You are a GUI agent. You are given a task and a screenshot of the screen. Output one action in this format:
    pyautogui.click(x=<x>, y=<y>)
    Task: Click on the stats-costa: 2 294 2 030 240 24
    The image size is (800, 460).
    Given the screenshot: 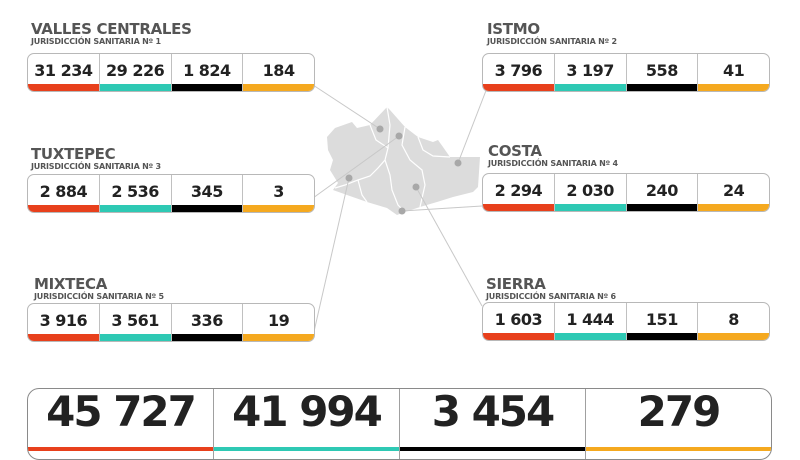 What is the action you would take?
    pyautogui.click(x=626, y=192)
    